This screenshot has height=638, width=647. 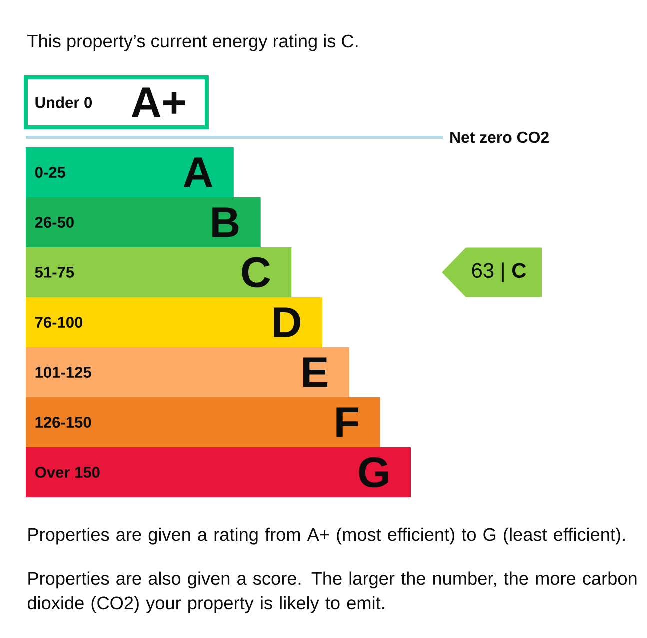 I want to click on y-tick-label: 0-25, so click(x=50, y=172).